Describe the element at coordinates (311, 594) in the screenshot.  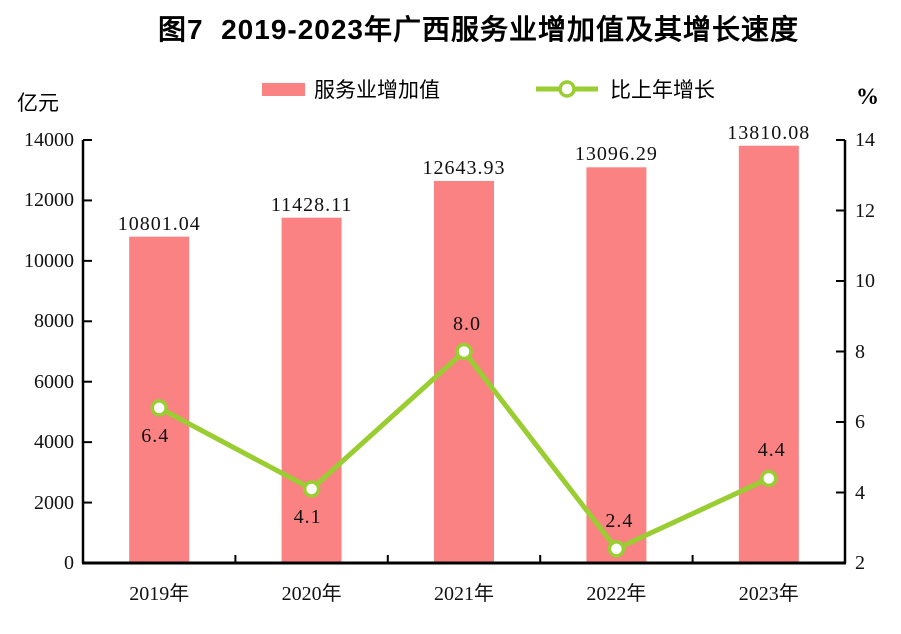
I see `x-axis-label-2020年: 2020年` at that location.